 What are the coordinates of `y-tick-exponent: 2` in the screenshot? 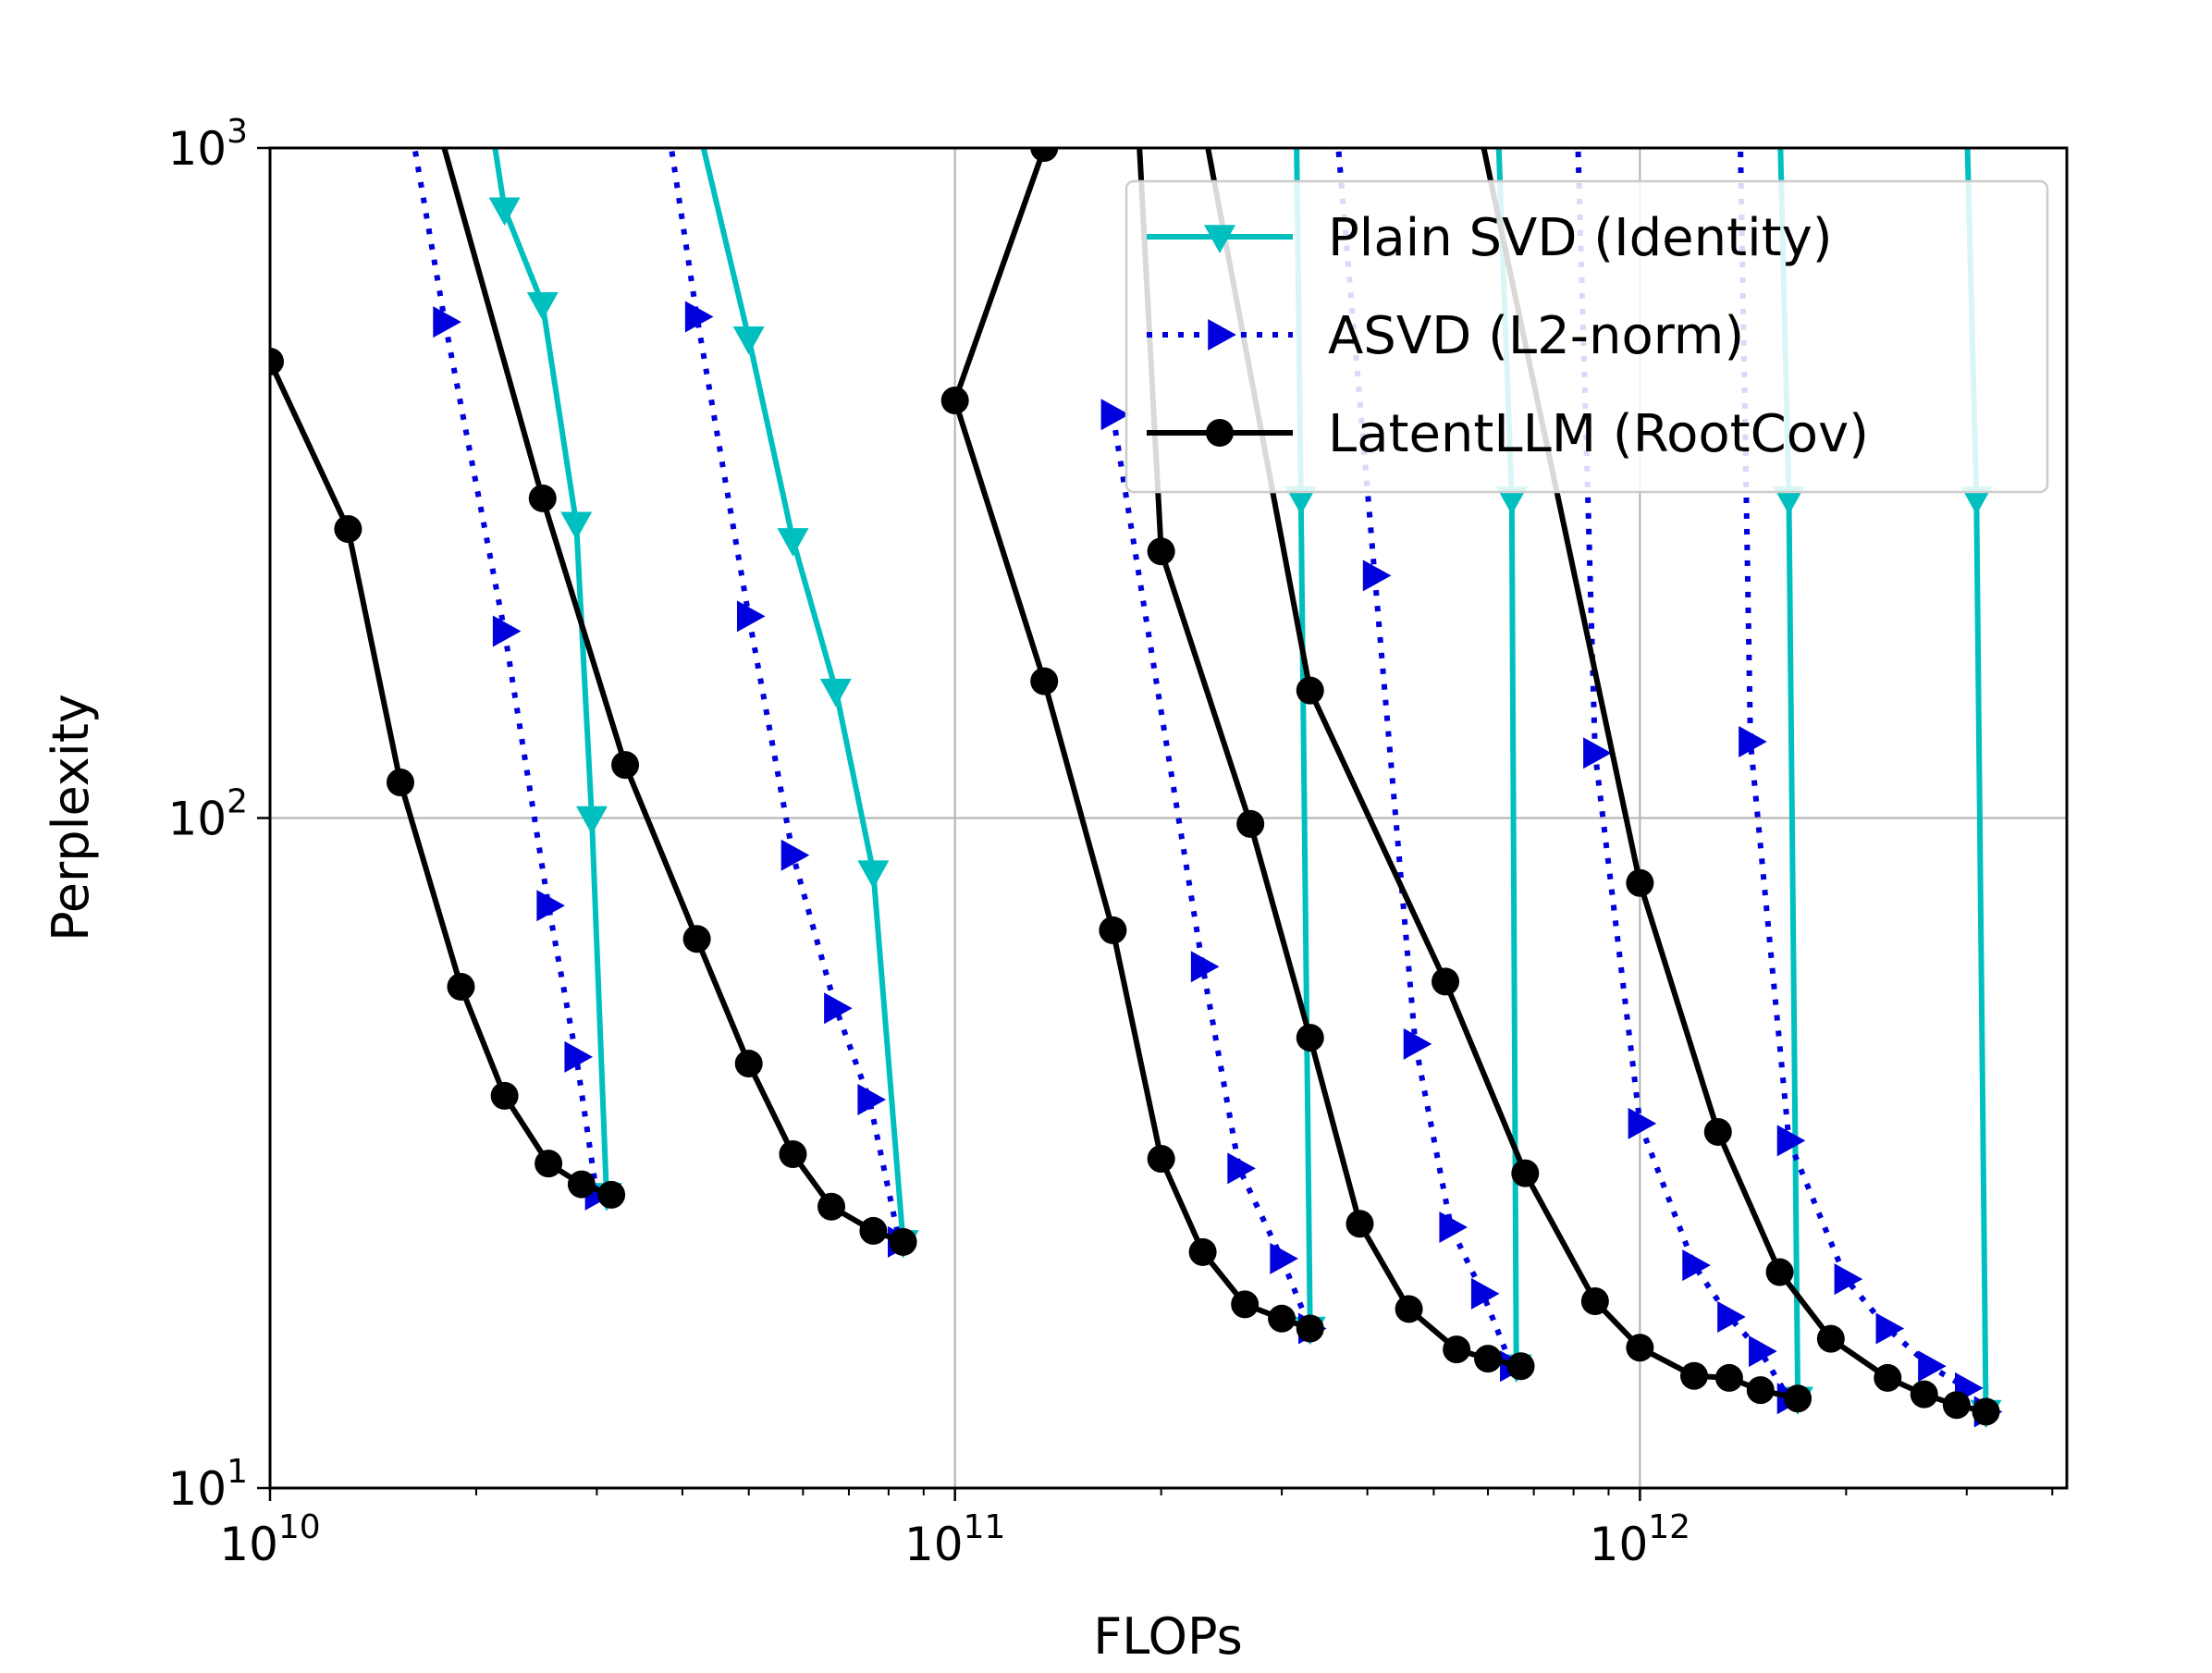 It's located at (238, 802).